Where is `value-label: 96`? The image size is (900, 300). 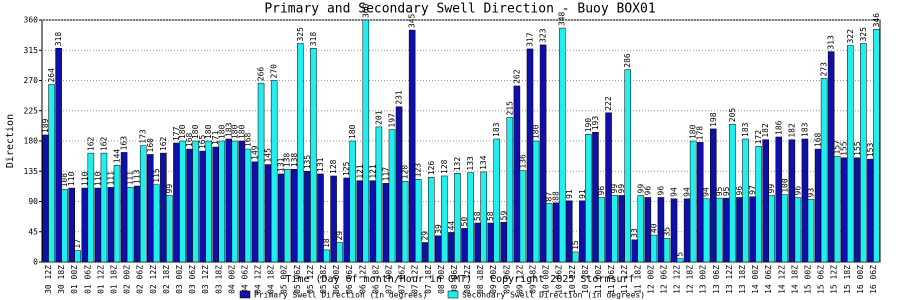
value-label: 96 is located at coordinates (797, 191).